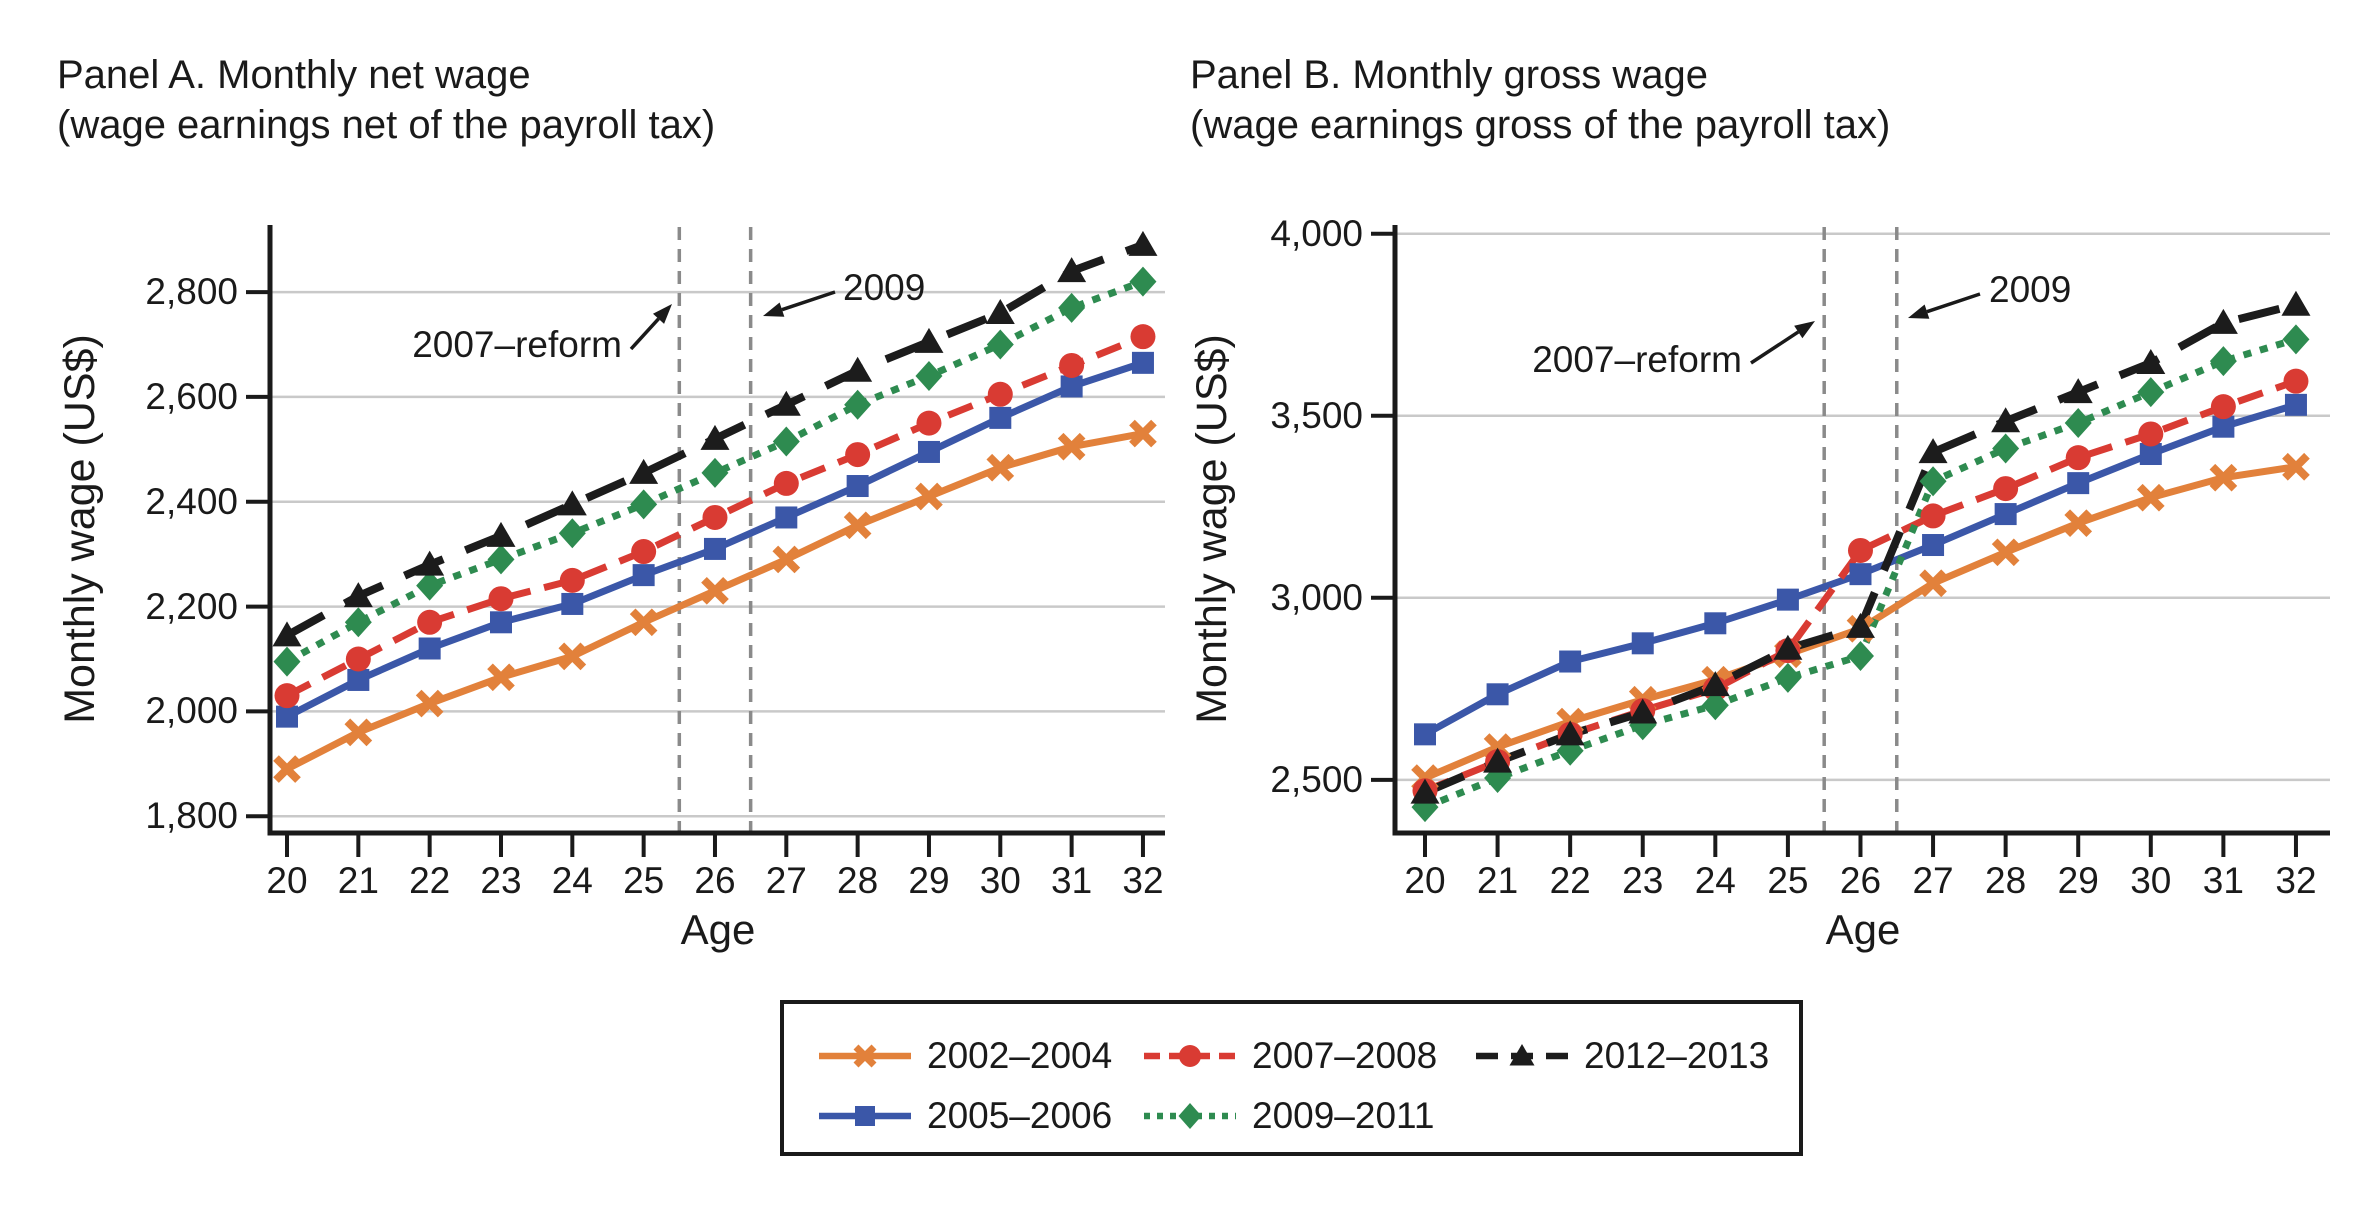 This screenshot has height=1220, width=2366. What do you see at coordinates (386, 125) in the screenshot?
I see `panel-a-subtitle: (wage earnings net of the payroll tax)` at bounding box center [386, 125].